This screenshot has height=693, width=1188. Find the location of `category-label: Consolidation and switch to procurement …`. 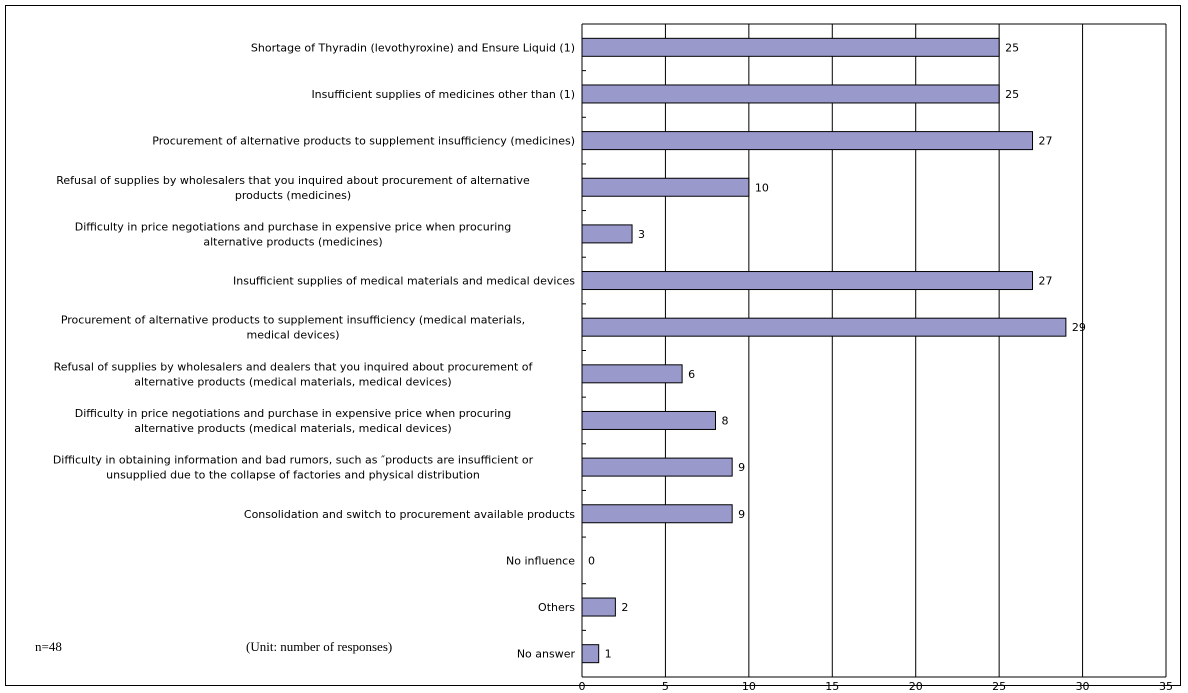

category-label: Consolidation and switch to procurement … is located at coordinates (409, 514).